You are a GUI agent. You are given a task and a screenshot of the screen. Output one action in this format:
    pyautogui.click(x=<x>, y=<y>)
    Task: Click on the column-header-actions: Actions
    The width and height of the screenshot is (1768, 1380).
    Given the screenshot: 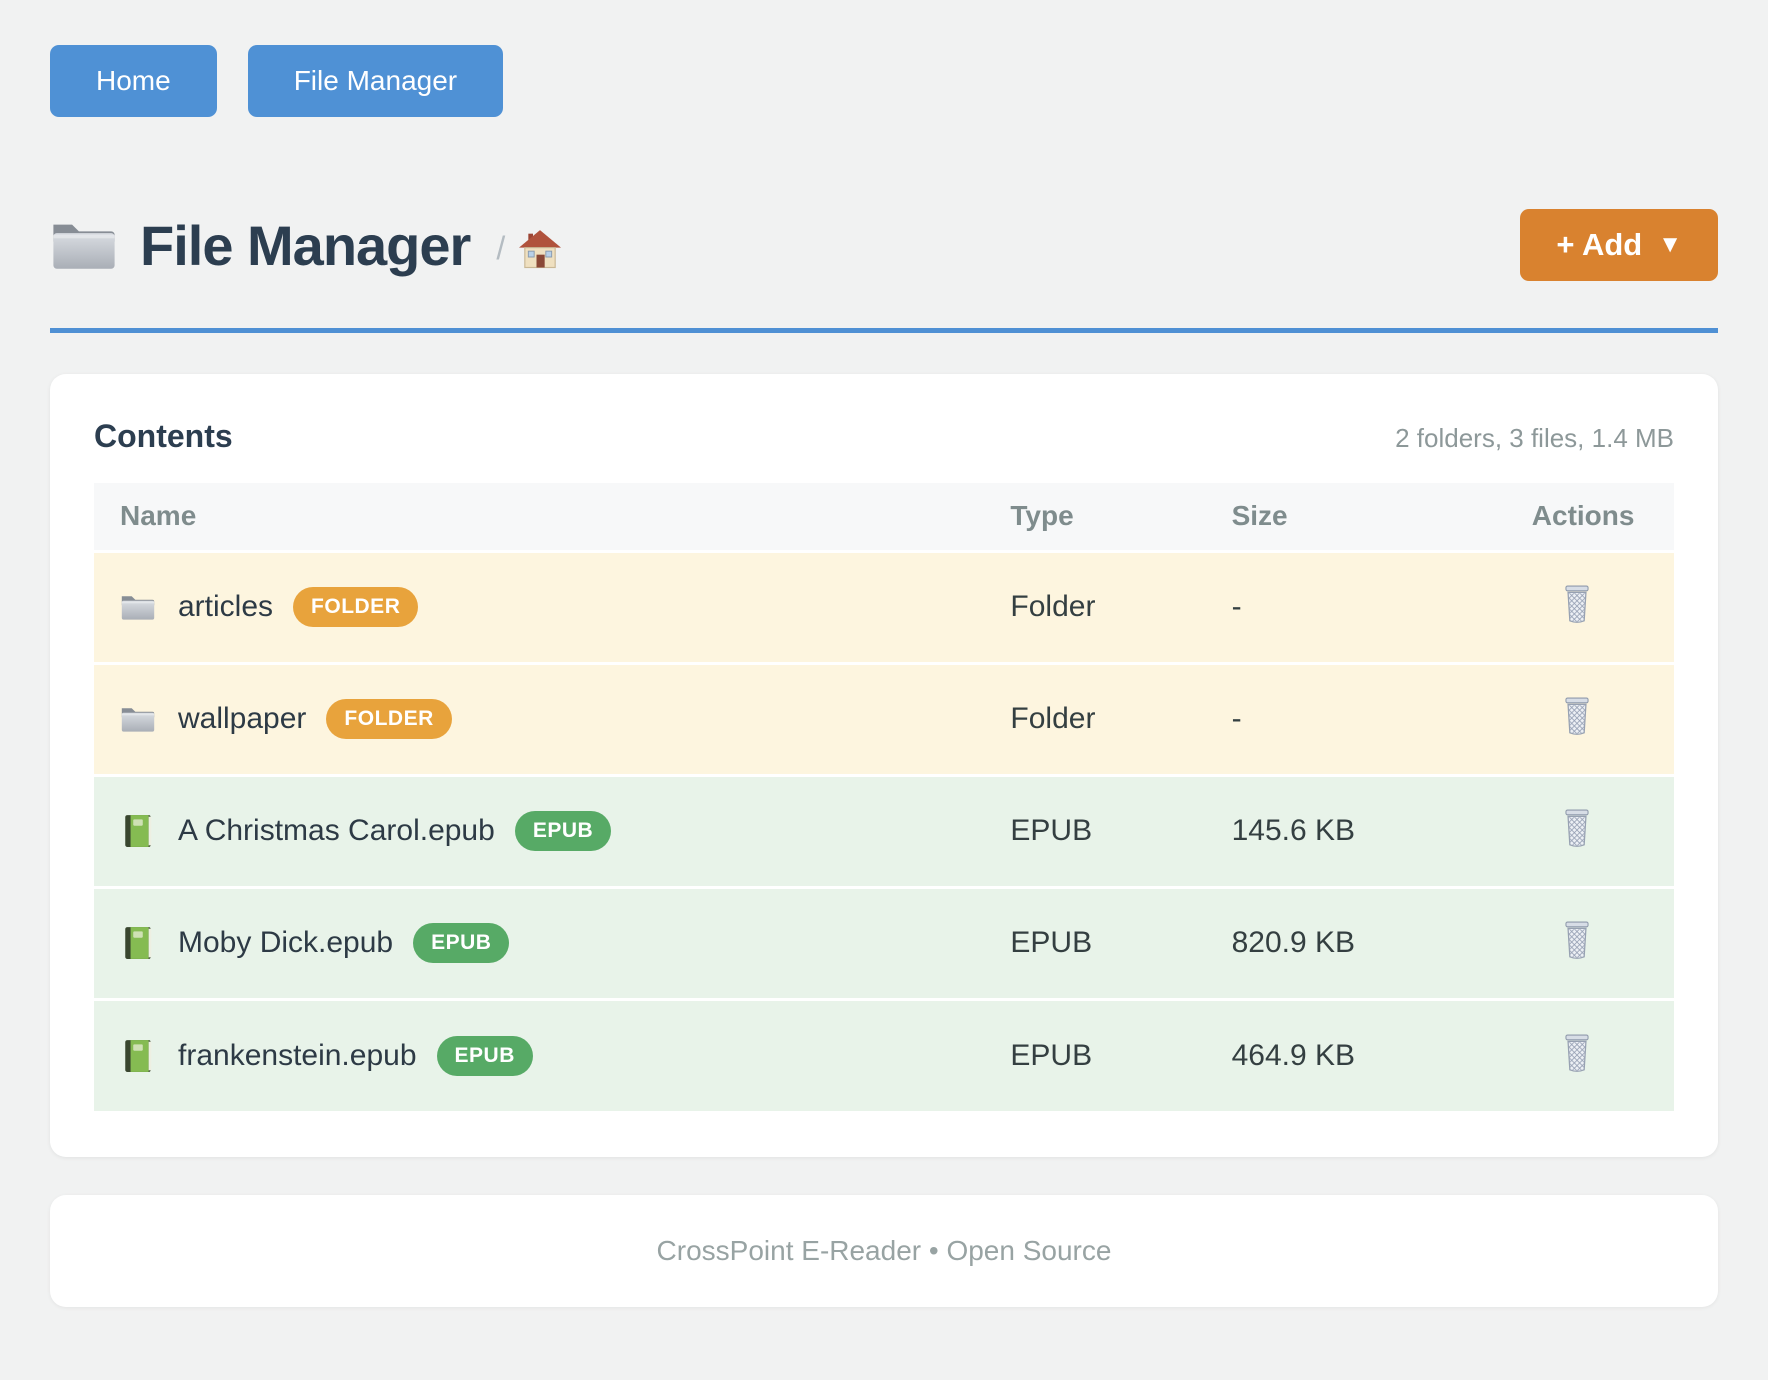 What is the action you would take?
    pyautogui.click(x=1583, y=516)
    